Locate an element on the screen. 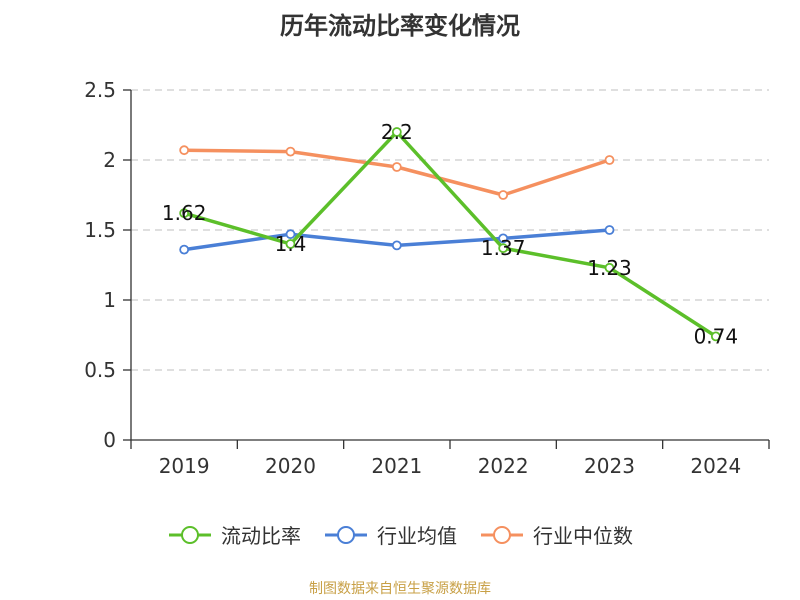  x-tick-label: 2022 is located at coordinates (503, 466).